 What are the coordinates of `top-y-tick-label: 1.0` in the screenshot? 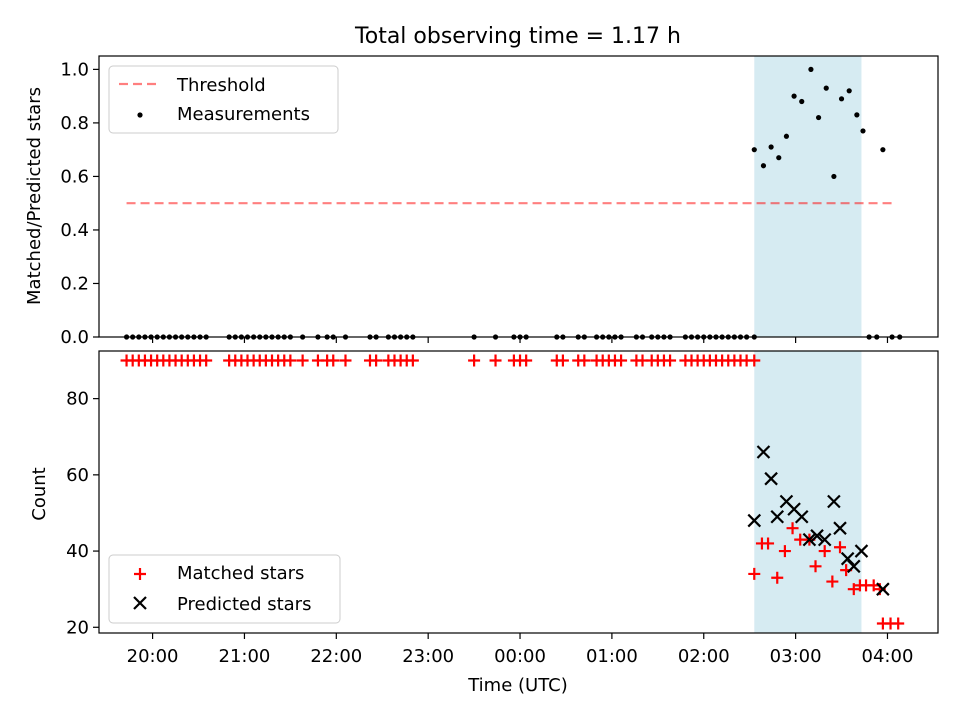 It's located at (74, 69).